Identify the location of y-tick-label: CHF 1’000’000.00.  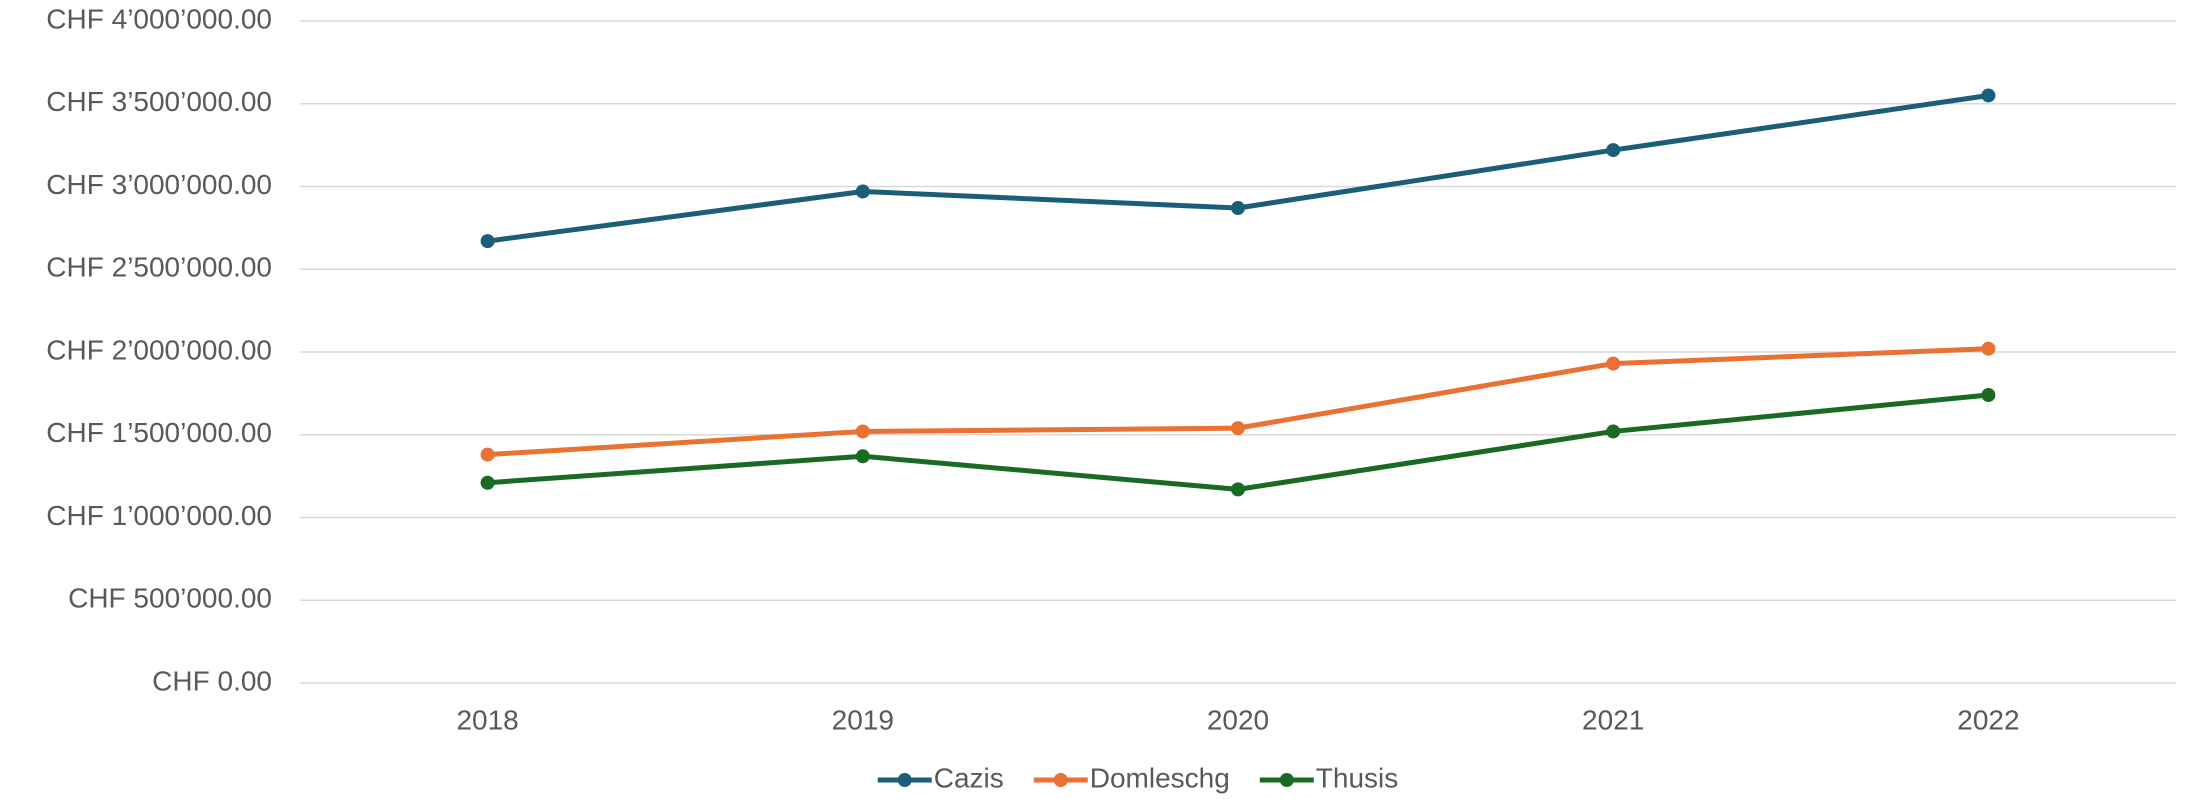
(159, 515).